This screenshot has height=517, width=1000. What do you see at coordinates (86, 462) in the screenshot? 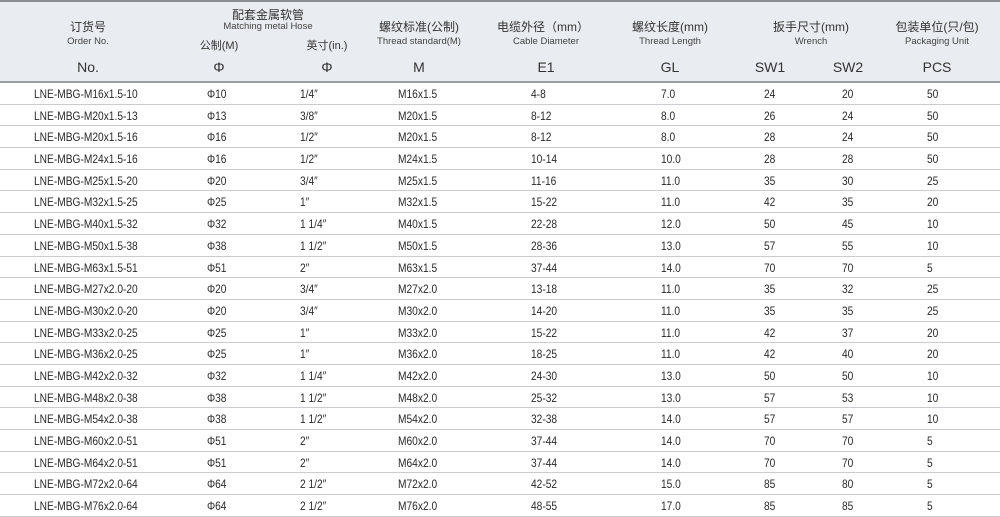
I see `order-no-cell: LNE-MBG-M64x2.0-51` at bounding box center [86, 462].